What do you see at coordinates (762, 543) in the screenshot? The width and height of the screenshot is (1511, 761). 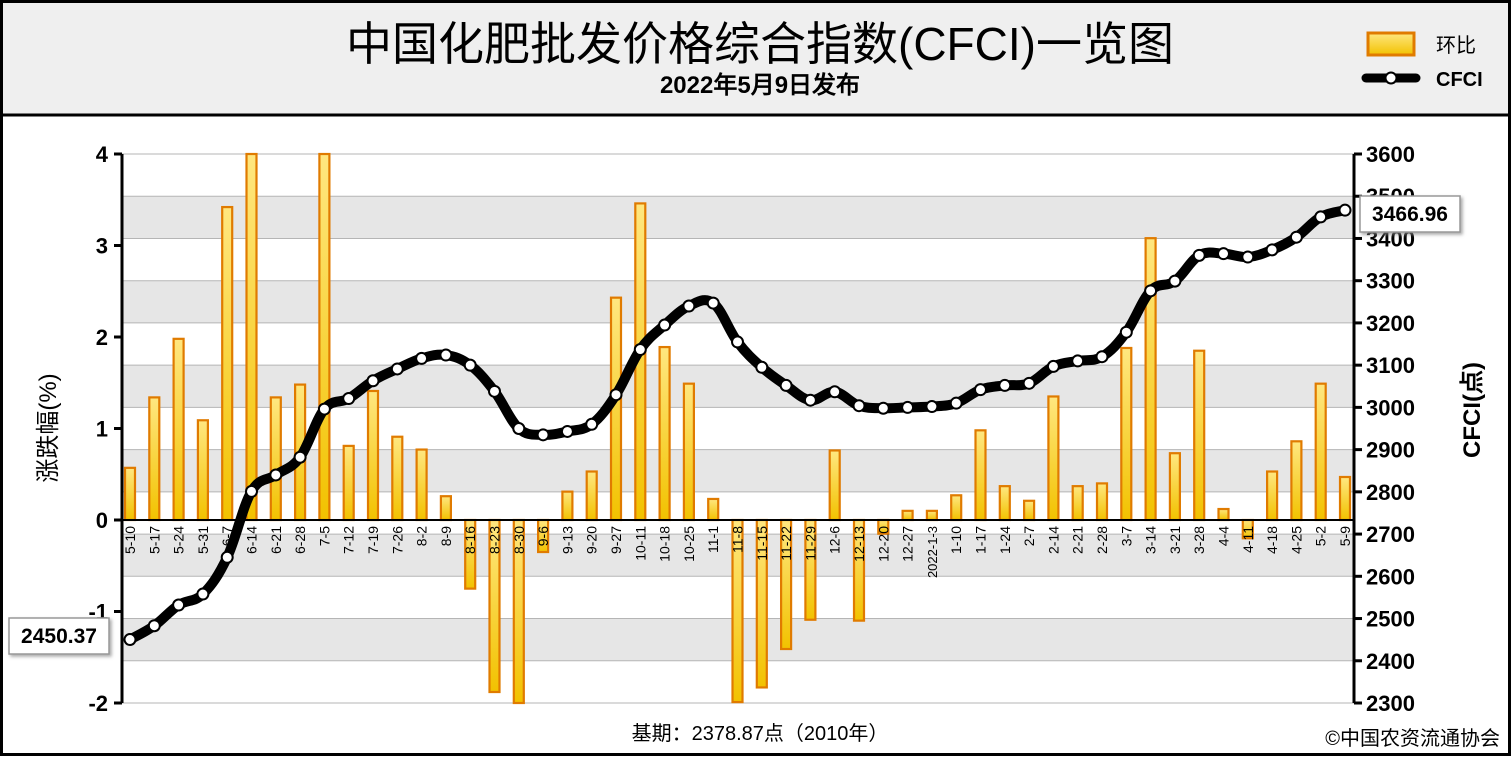 I see `x-tick-11-15: 11-15` at bounding box center [762, 543].